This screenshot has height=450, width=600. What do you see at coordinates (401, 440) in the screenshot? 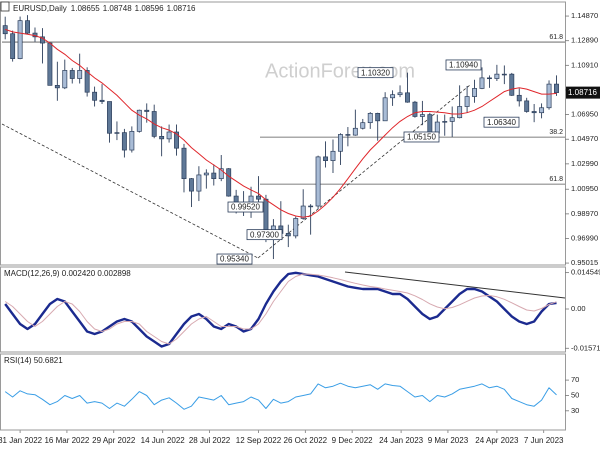
I see `x-tick-label: 24 Jan 2023` at bounding box center [401, 440].